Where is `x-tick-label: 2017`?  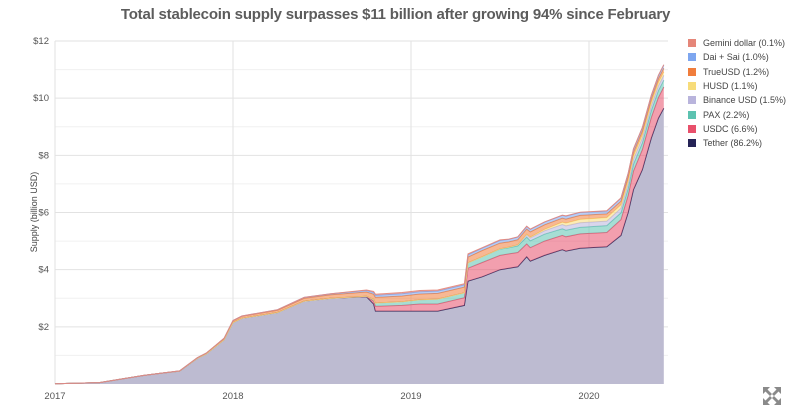 x-tick-label: 2017 is located at coordinates (54, 396).